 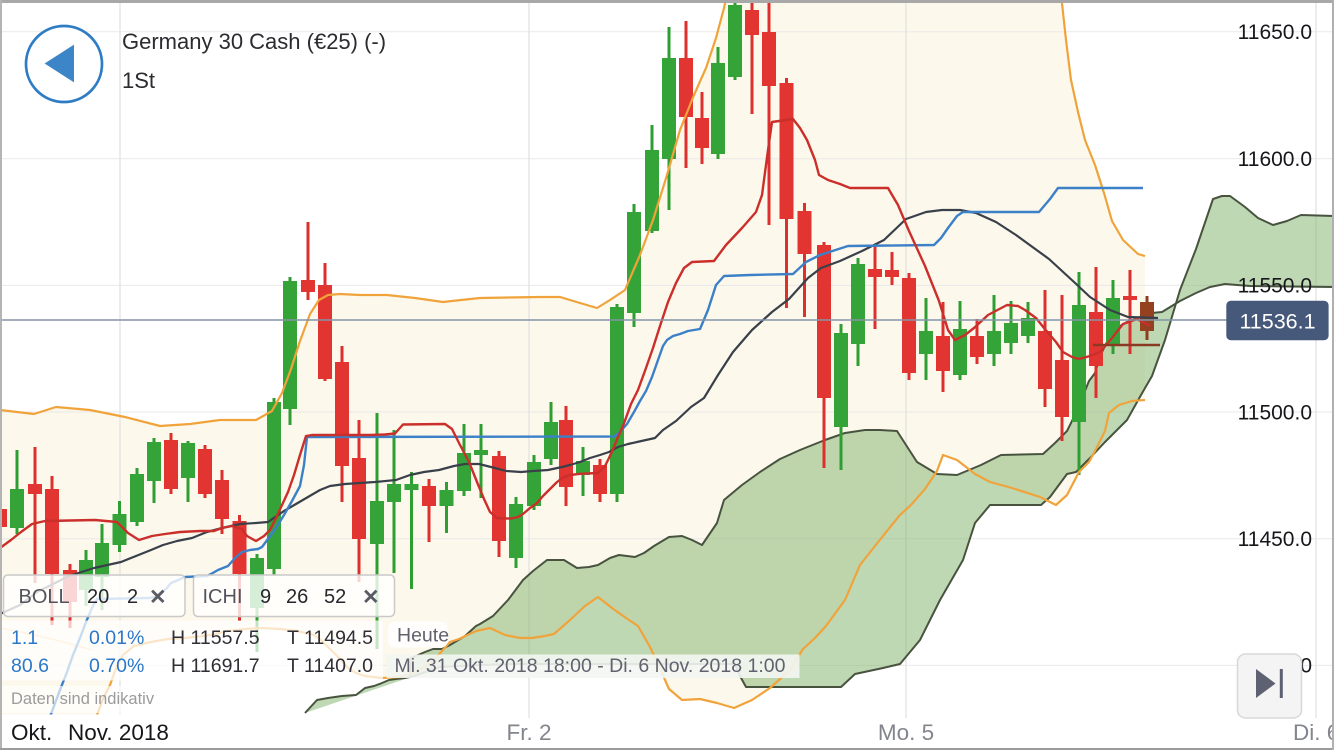 I want to click on svg-text: Okt., so click(x=31, y=732).